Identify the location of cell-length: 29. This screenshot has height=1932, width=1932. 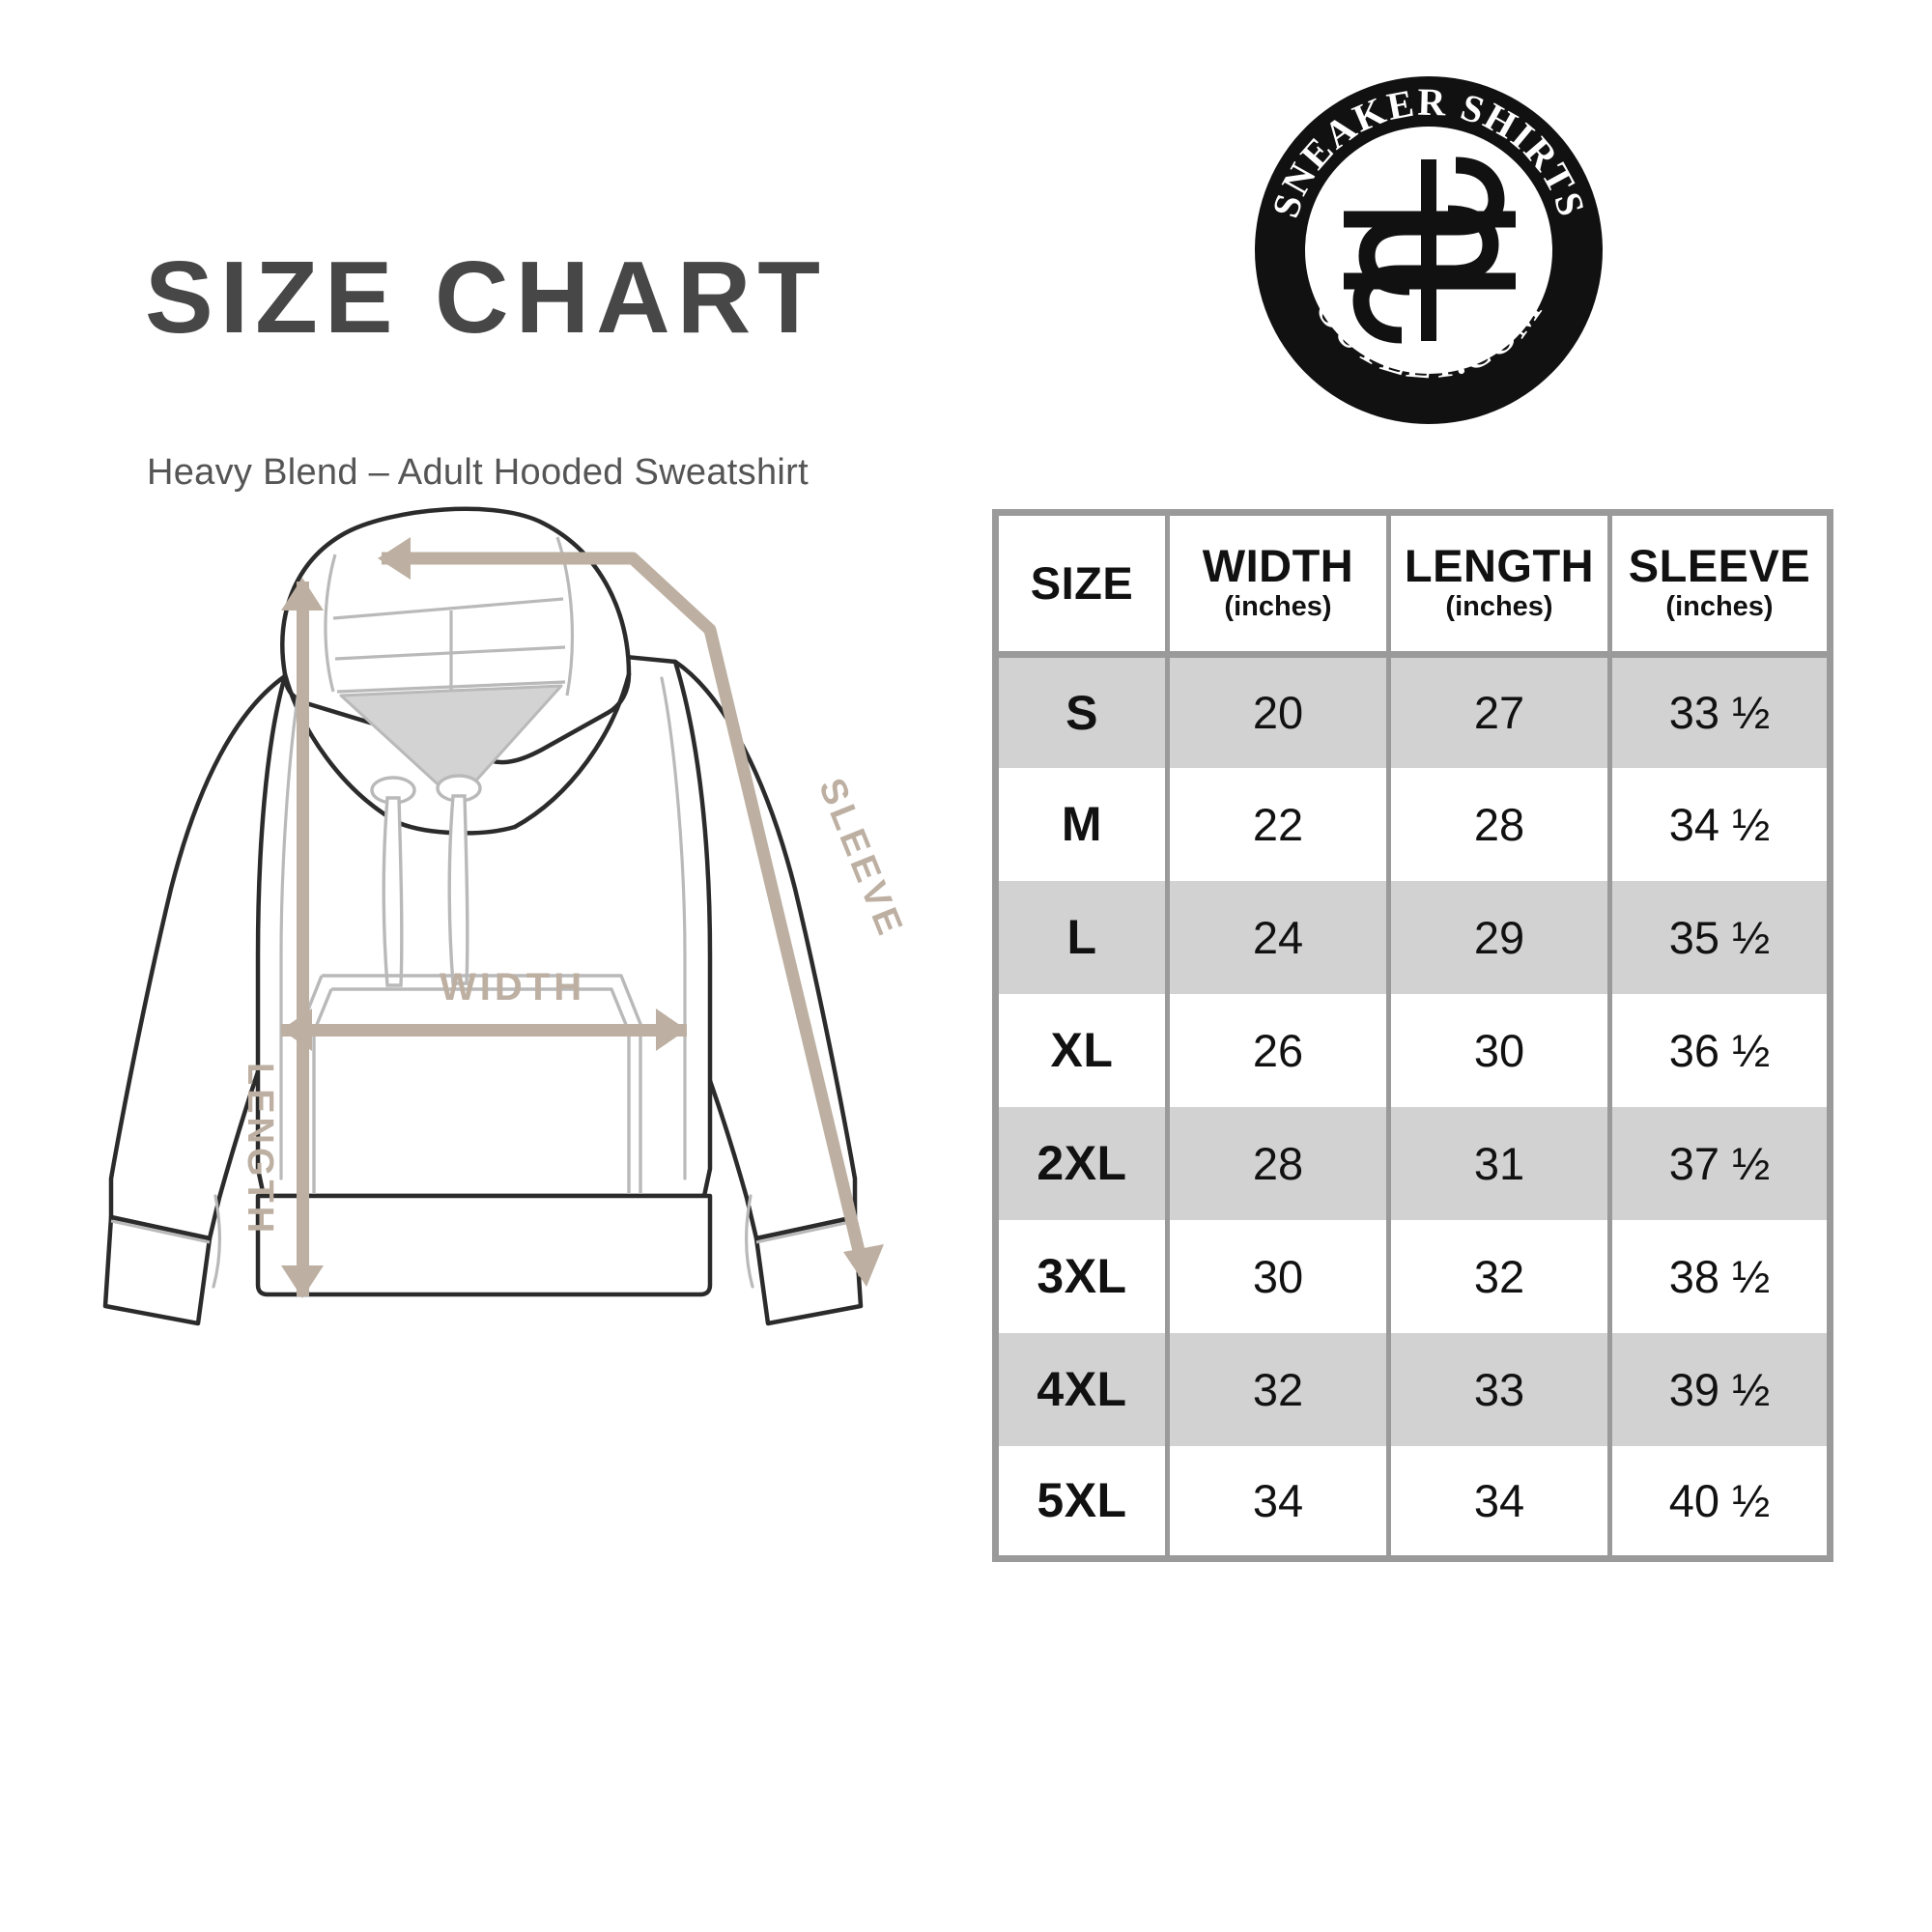
(1499, 937).